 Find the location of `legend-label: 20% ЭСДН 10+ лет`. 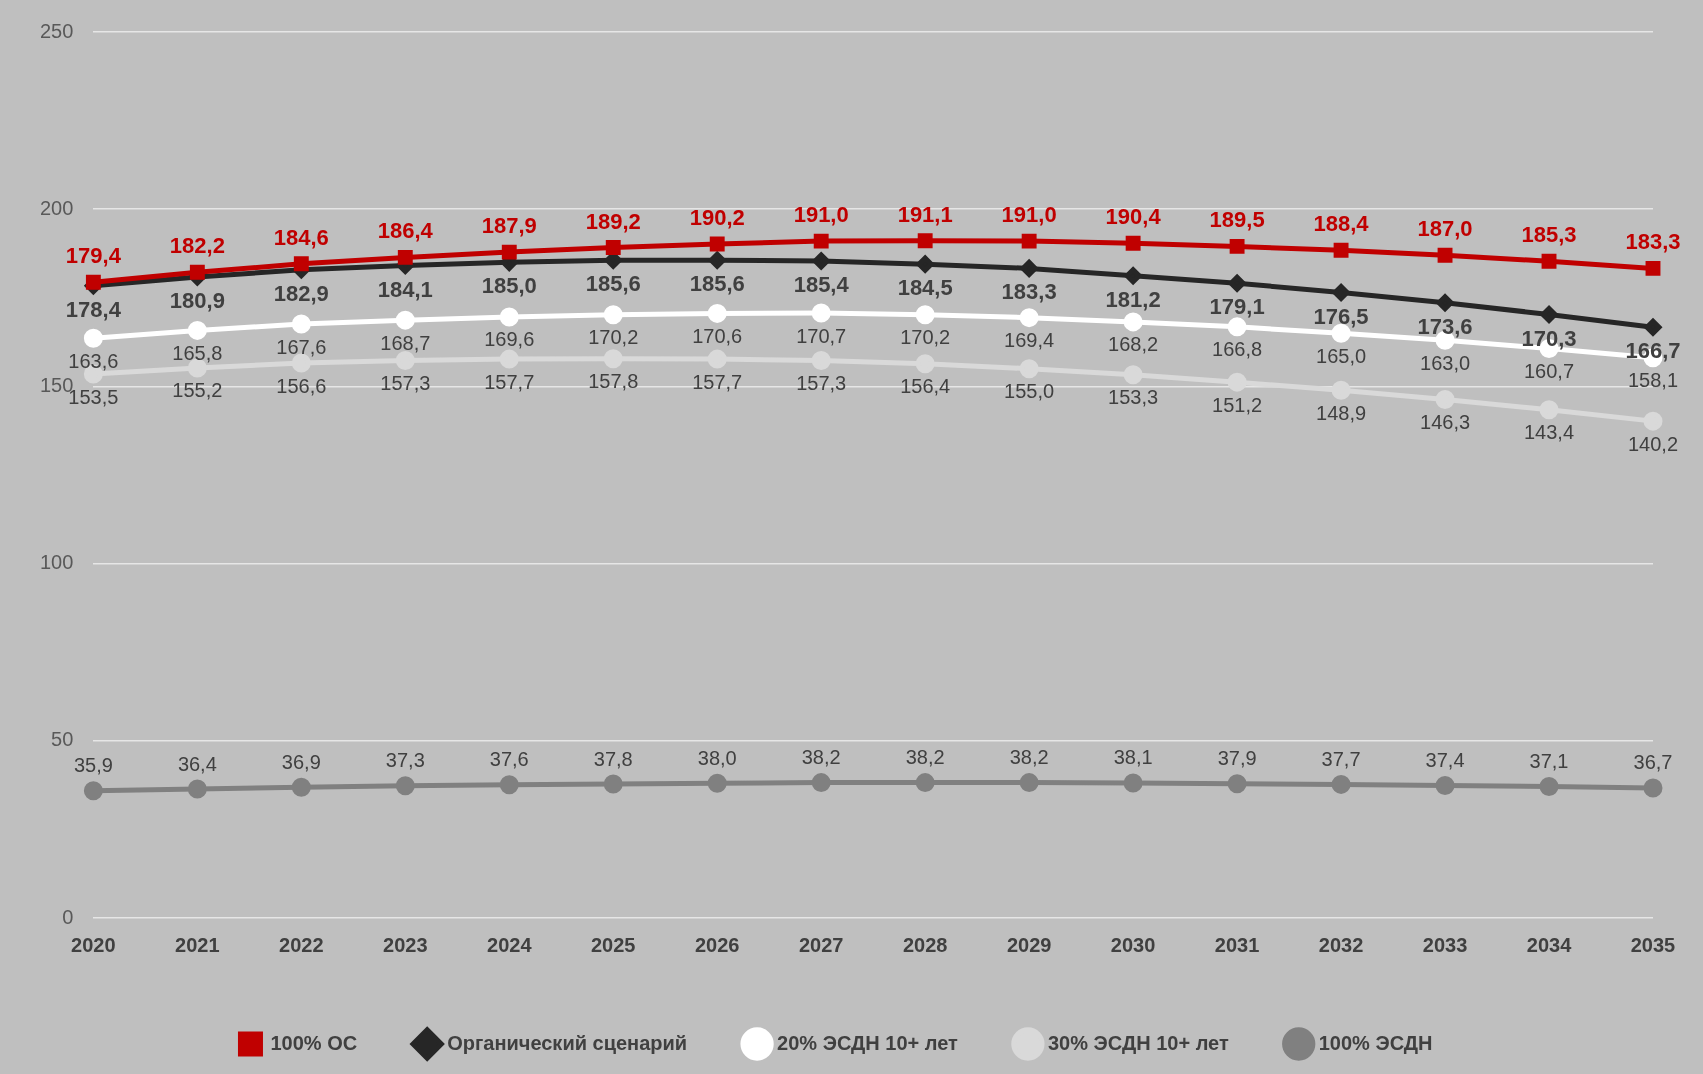

legend-label: 20% ЭСДН 10+ лет is located at coordinates (868, 1042).